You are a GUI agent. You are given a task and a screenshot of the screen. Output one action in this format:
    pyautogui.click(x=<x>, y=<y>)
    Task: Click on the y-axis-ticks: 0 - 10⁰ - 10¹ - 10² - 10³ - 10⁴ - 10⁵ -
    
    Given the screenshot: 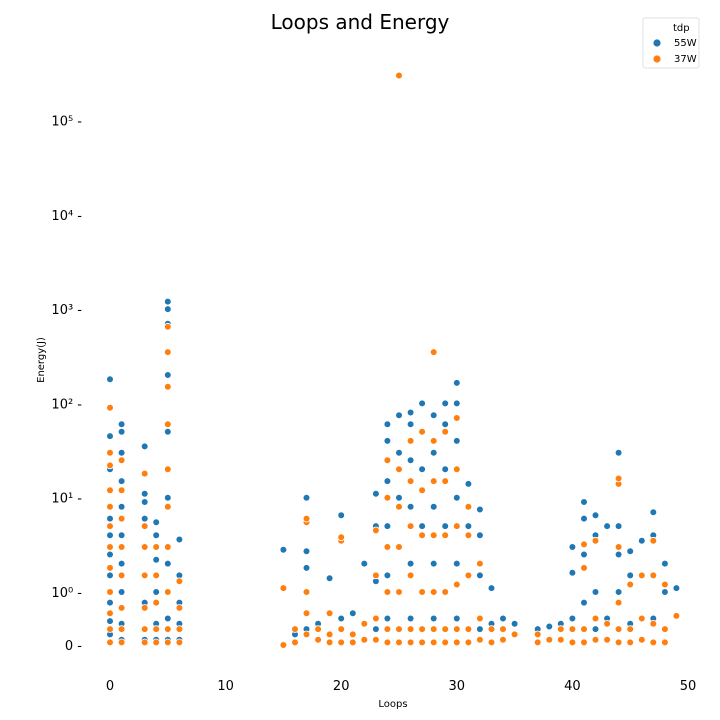 What is the action you would take?
    pyautogui.click(x=66, y=385)
    